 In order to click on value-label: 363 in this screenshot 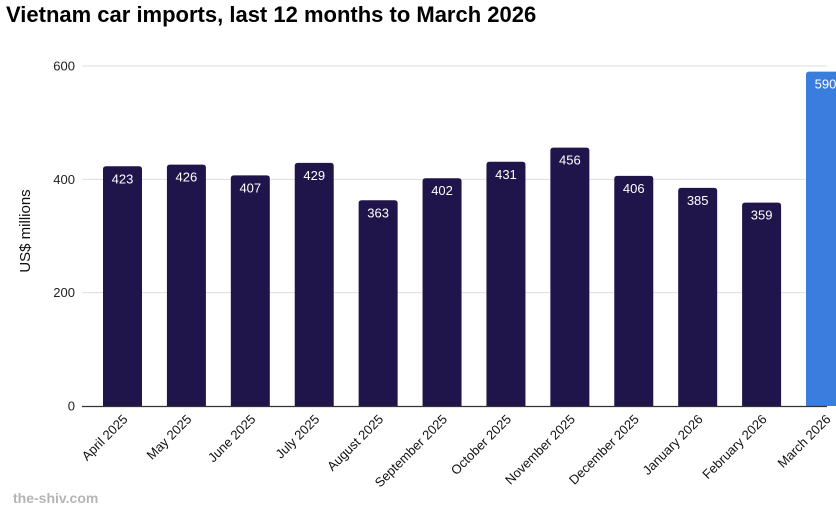, I will do `click(378, 212)`.